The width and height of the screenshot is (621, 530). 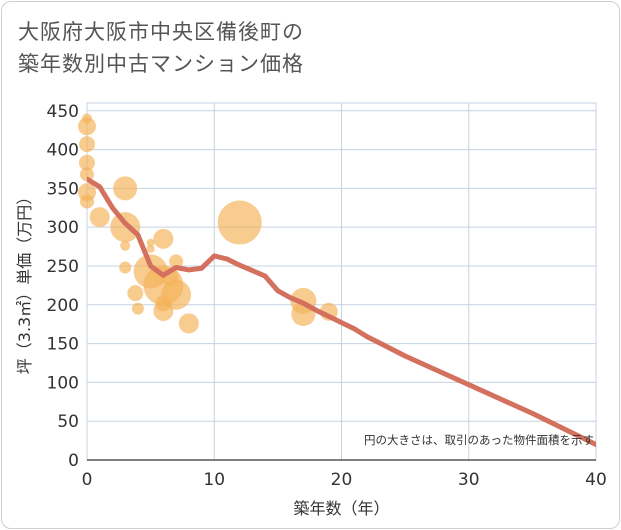 What do you see at coordinates (63, 306) in the screenshot?
I see `y-tick-label: 200` at bounding box center [63, 306].